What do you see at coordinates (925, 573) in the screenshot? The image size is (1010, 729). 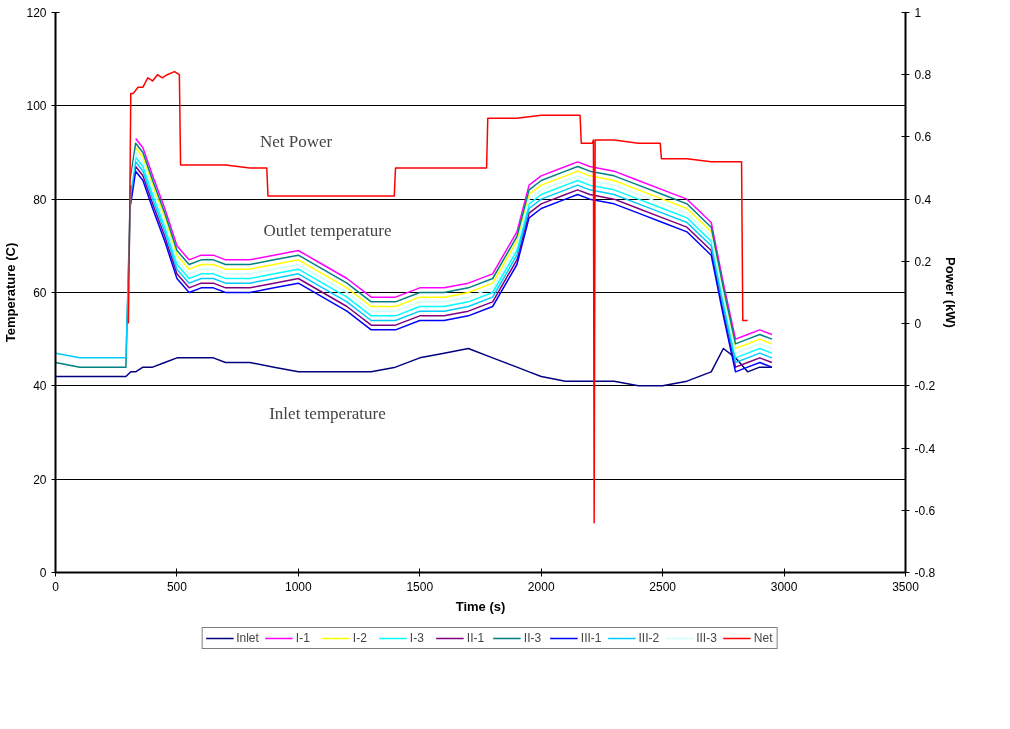 I see `y2-tick-label: -0.8` at bounding box center [925, 573].